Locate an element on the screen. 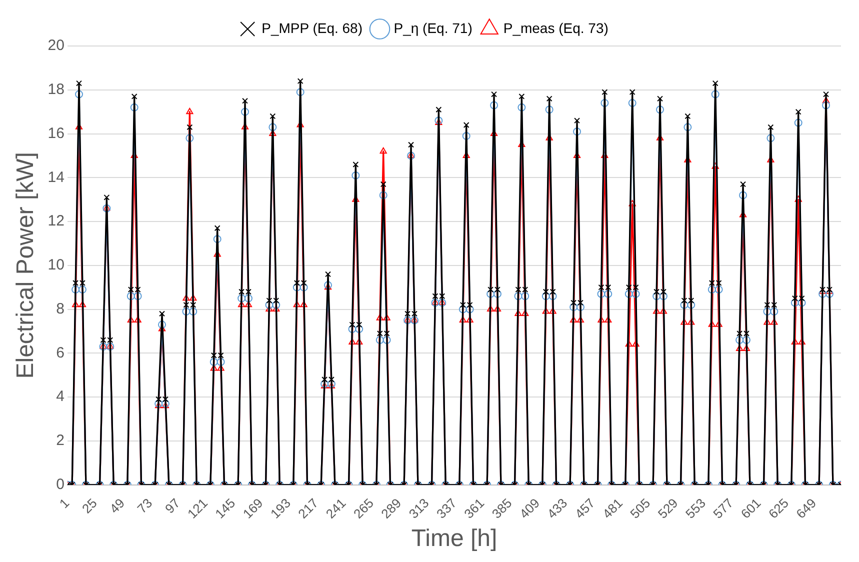 This screenshot has height=562, width=859. x-tick-label: 625 is located at coordinates (779, 508).